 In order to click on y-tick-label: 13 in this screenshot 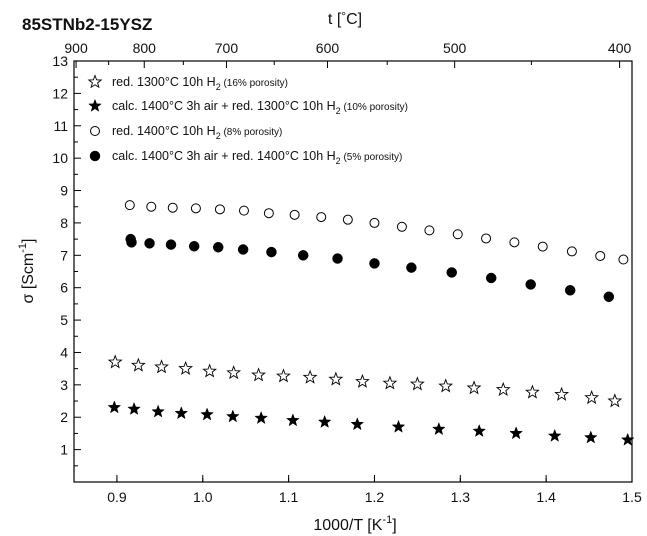, I will do `click(60, 61)`.